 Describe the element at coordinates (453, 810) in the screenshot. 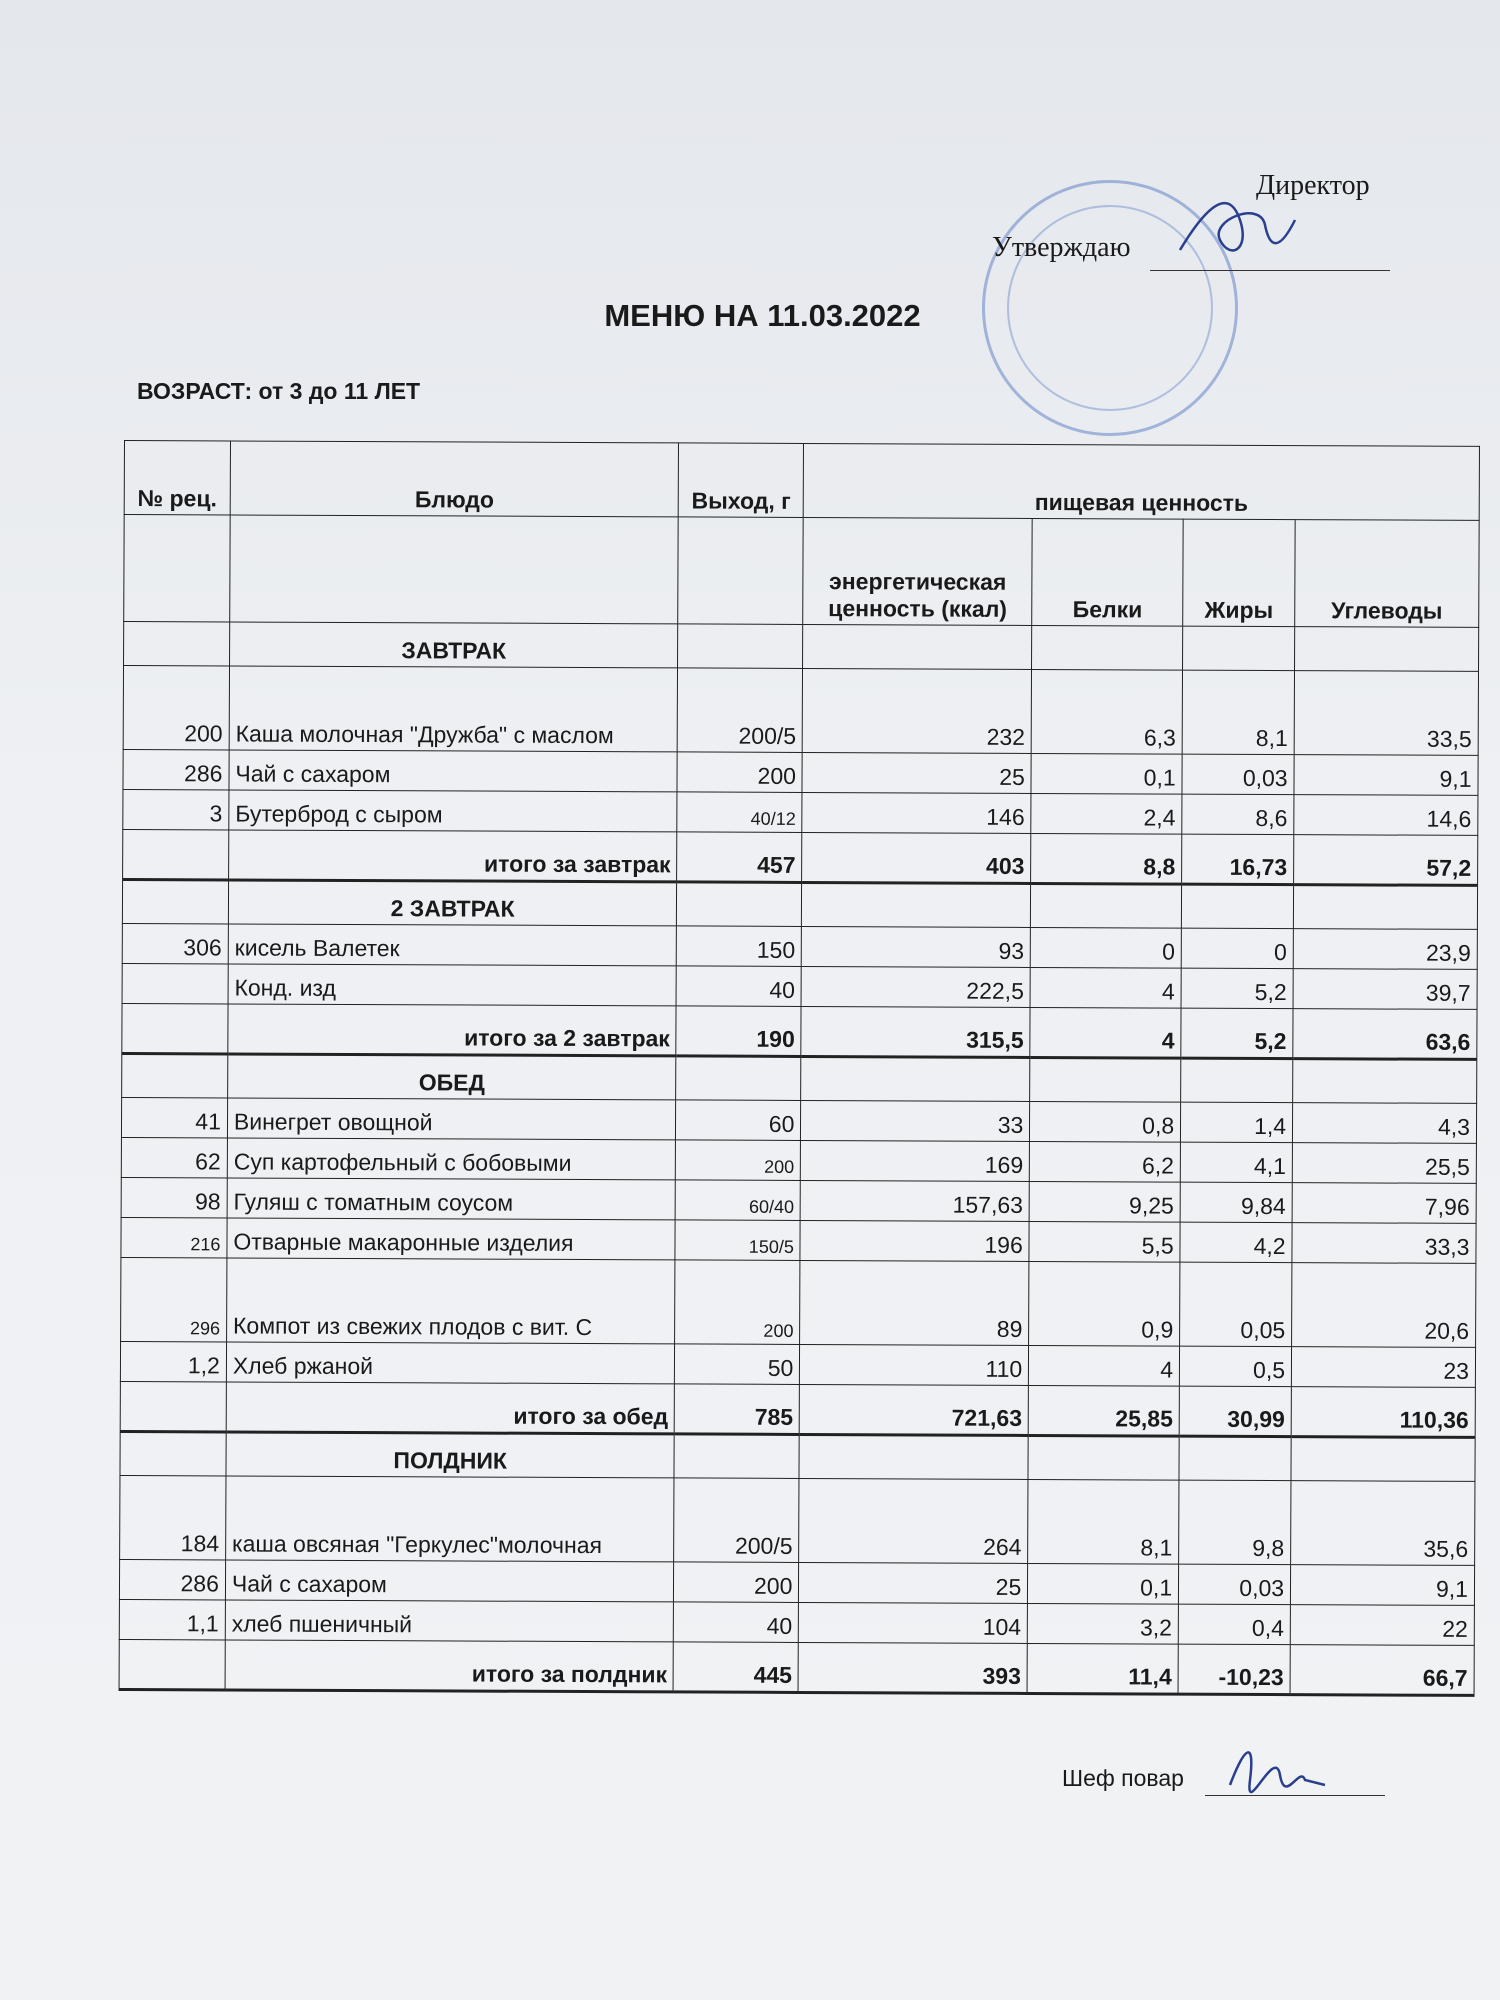

I see `dish-cell: Бутерброд с сыром` at that location.